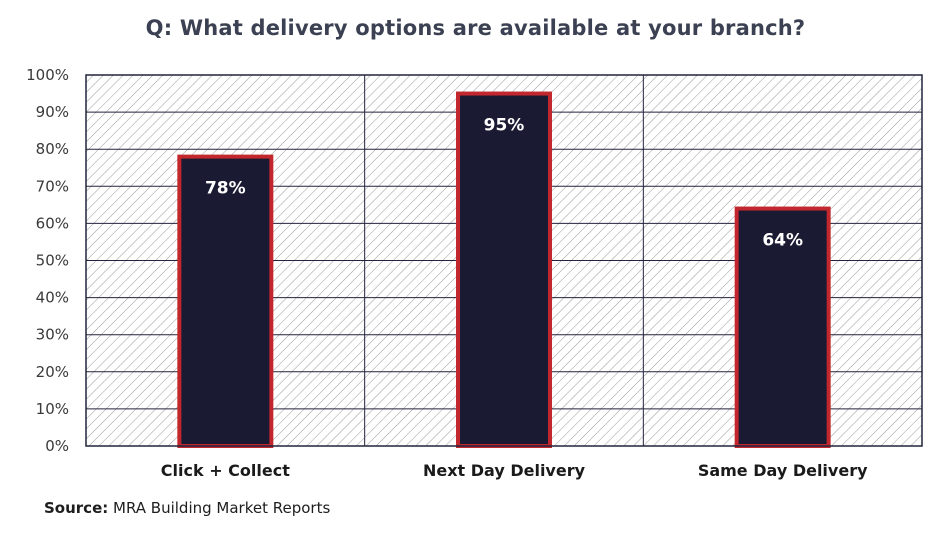 The width and height of the screenshot is (951, 536). I want to click on y-tick-label: 10%, so click(52, 409).